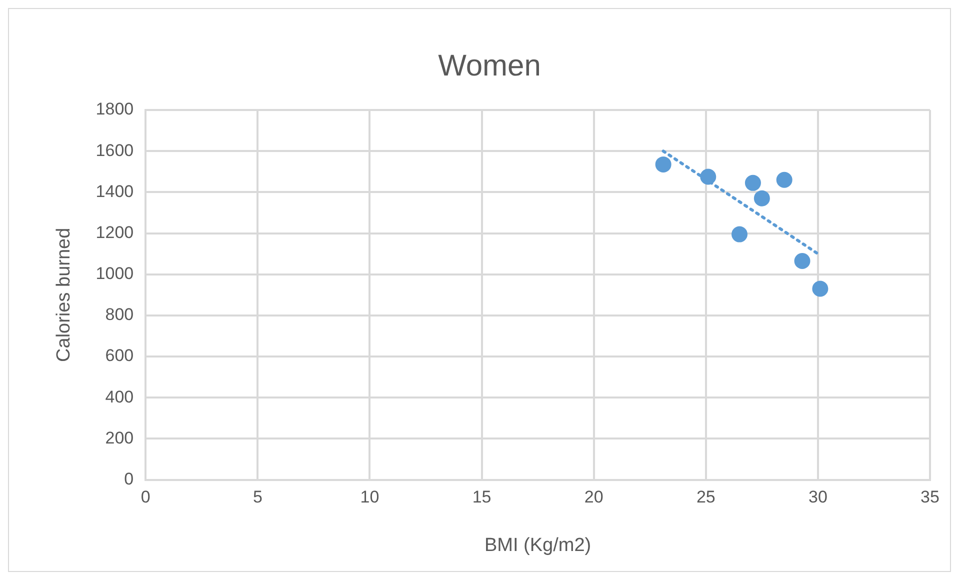  Describe the element at coordinates (115, 191) in the screenshot. I see `y-tick-label: 1400` at that location.